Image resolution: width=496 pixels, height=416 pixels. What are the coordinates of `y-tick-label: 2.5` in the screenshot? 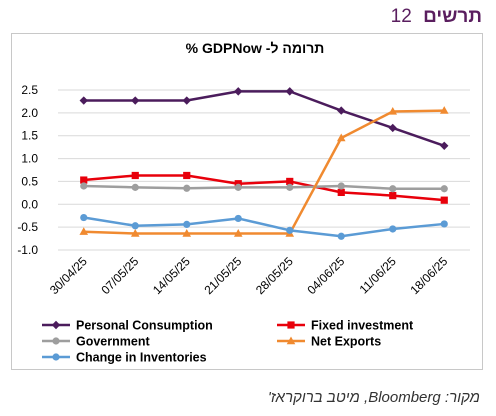 It's located at (29, 90).